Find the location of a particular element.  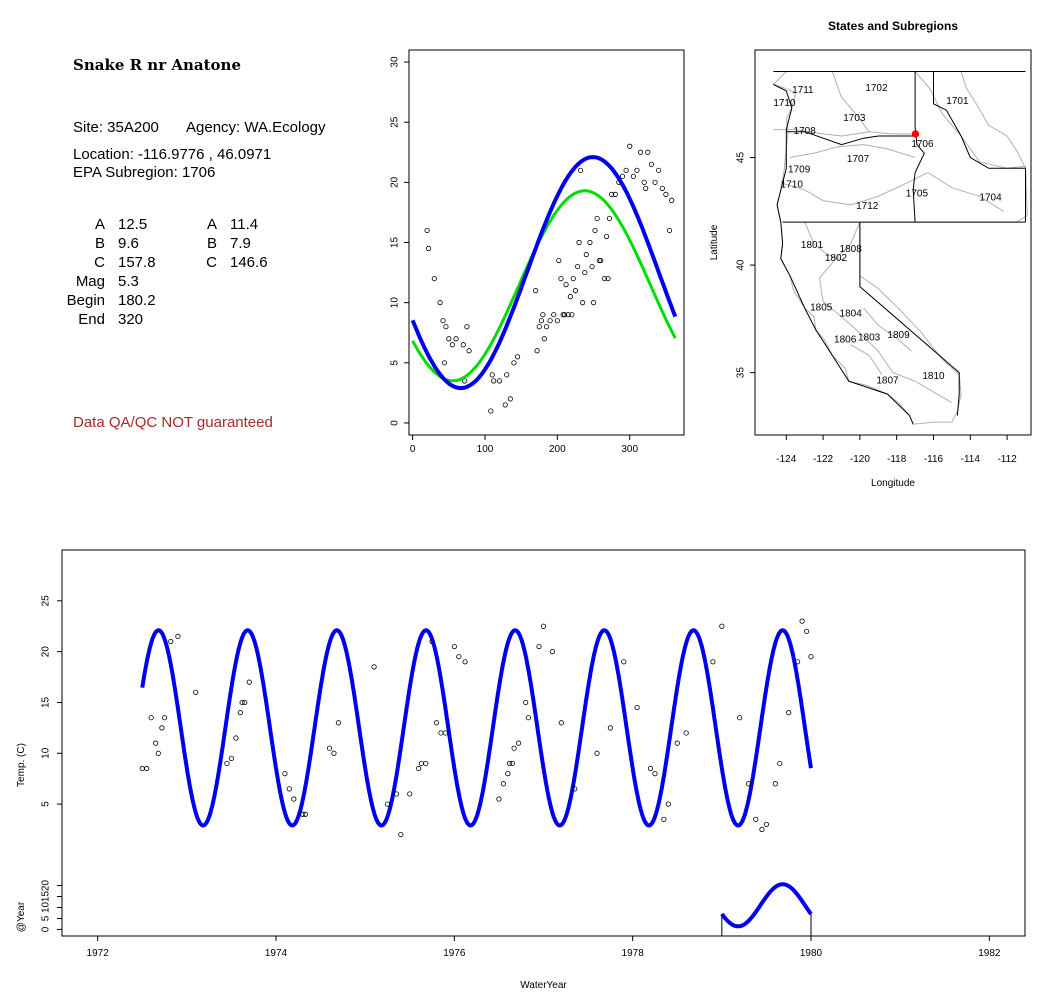

param-label: End is located at coordinates (91, 319).